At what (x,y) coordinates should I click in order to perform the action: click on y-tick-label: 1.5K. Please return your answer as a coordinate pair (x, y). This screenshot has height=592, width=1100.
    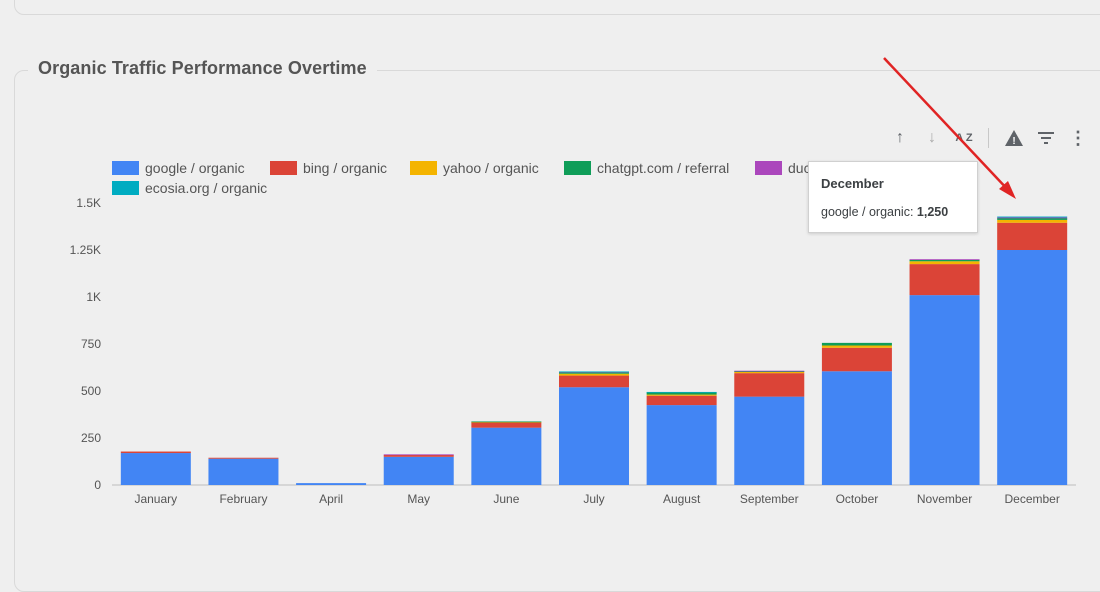
    Looking at the image, I should click on (88, 203).